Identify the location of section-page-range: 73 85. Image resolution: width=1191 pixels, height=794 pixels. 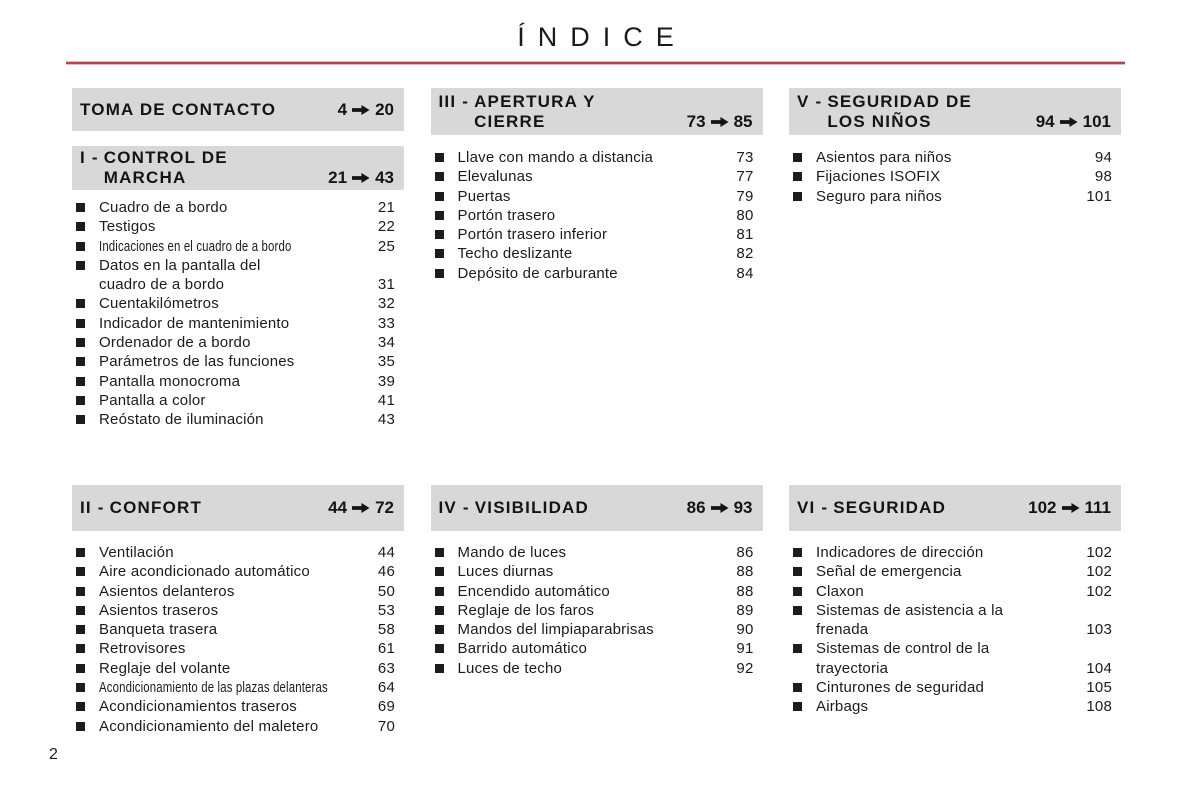
(720, 122).